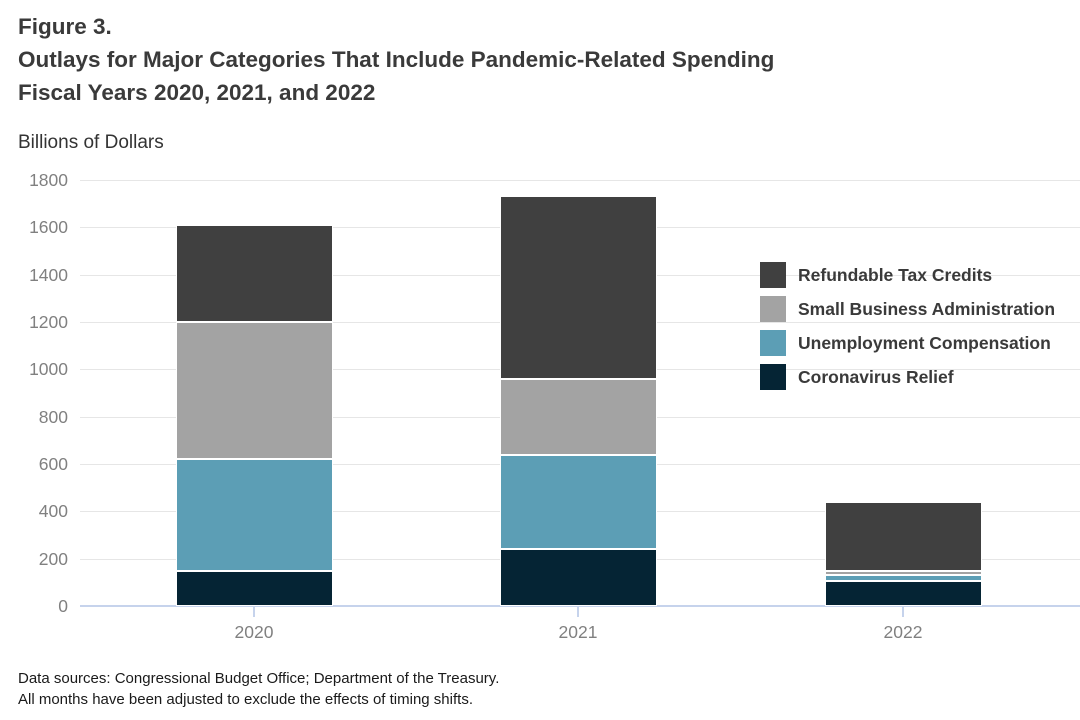 Image resolution: width=1080 pixels, height=720 pixels. I want to click on x-axis-baseline, so click(580, 606).